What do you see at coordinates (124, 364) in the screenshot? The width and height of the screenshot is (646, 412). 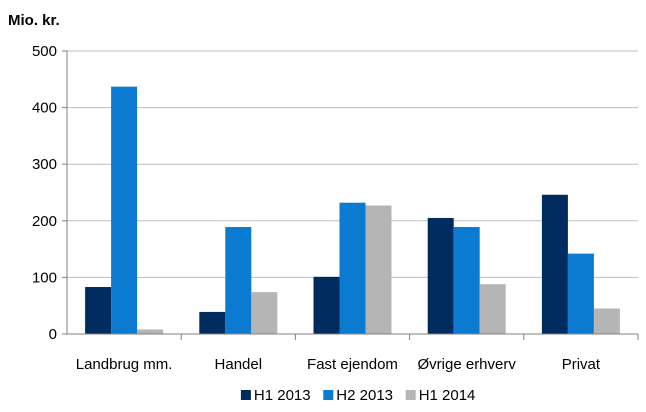 I see `x-tick-label: Landbrug mm.` at bounding box center [124, 364].